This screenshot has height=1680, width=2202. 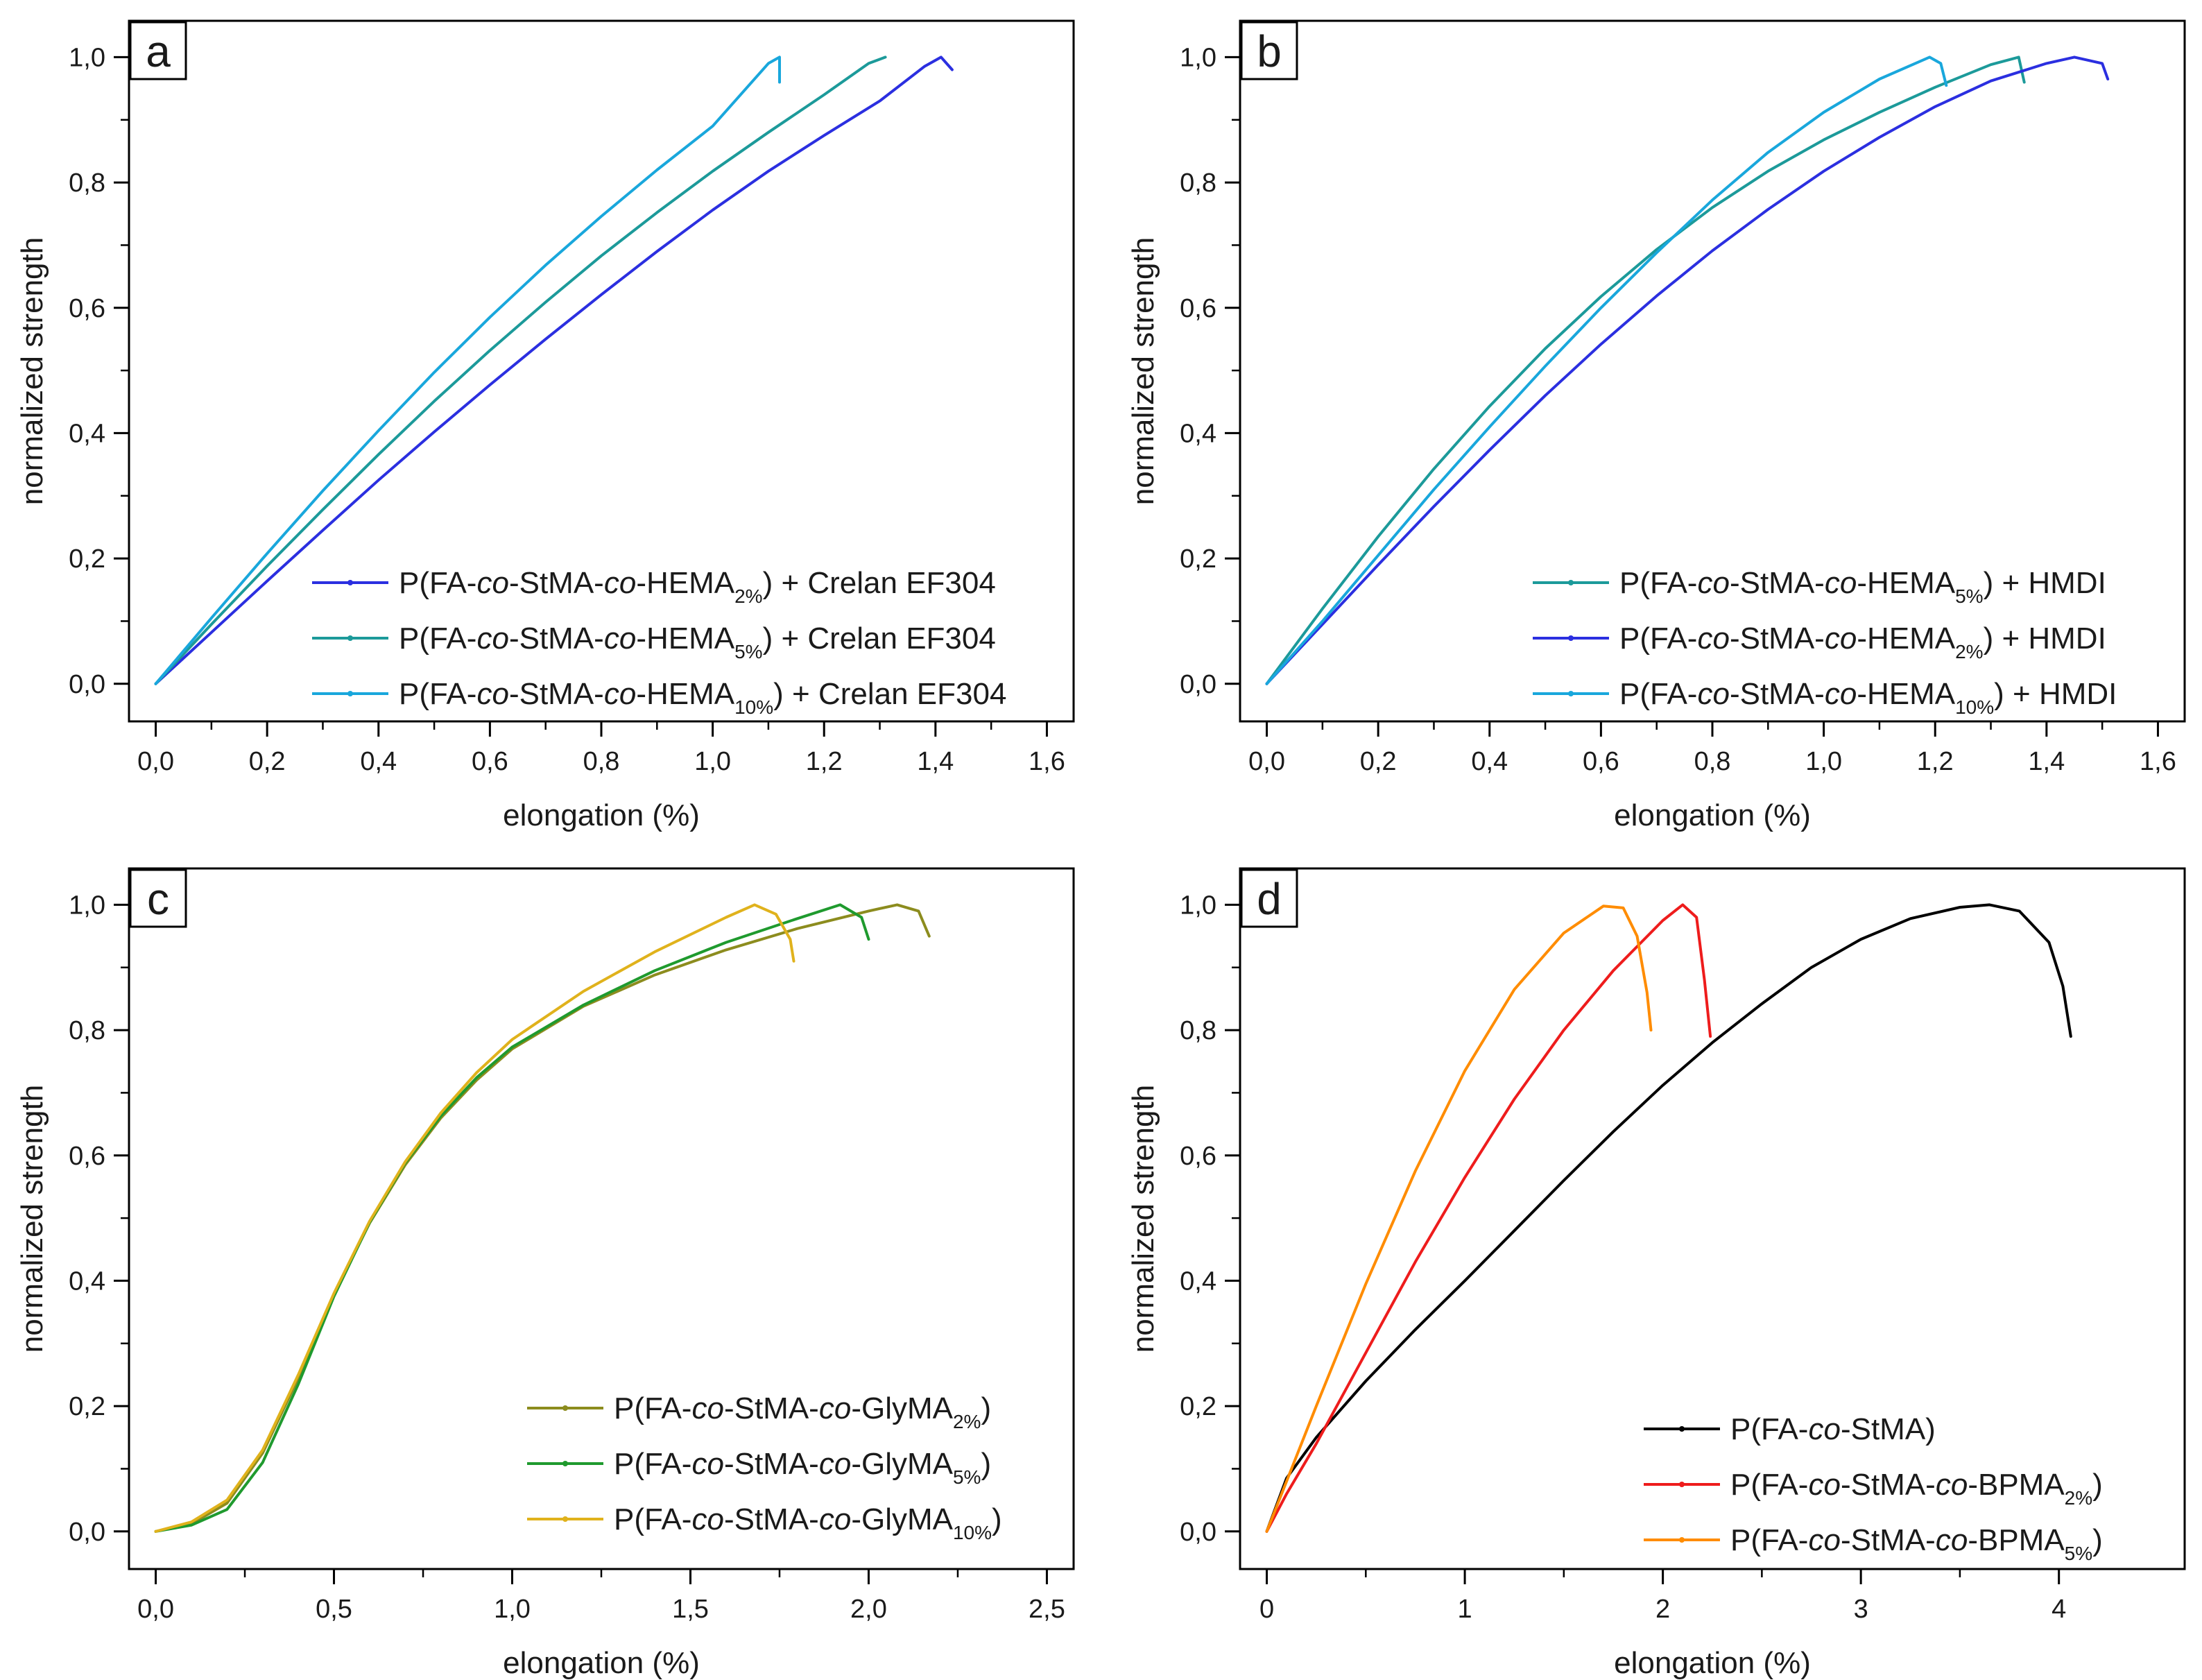 I want to click on legend-entry: P(FA-co-StMA-co-BPMA2%), so click(x=1916, y=1488).